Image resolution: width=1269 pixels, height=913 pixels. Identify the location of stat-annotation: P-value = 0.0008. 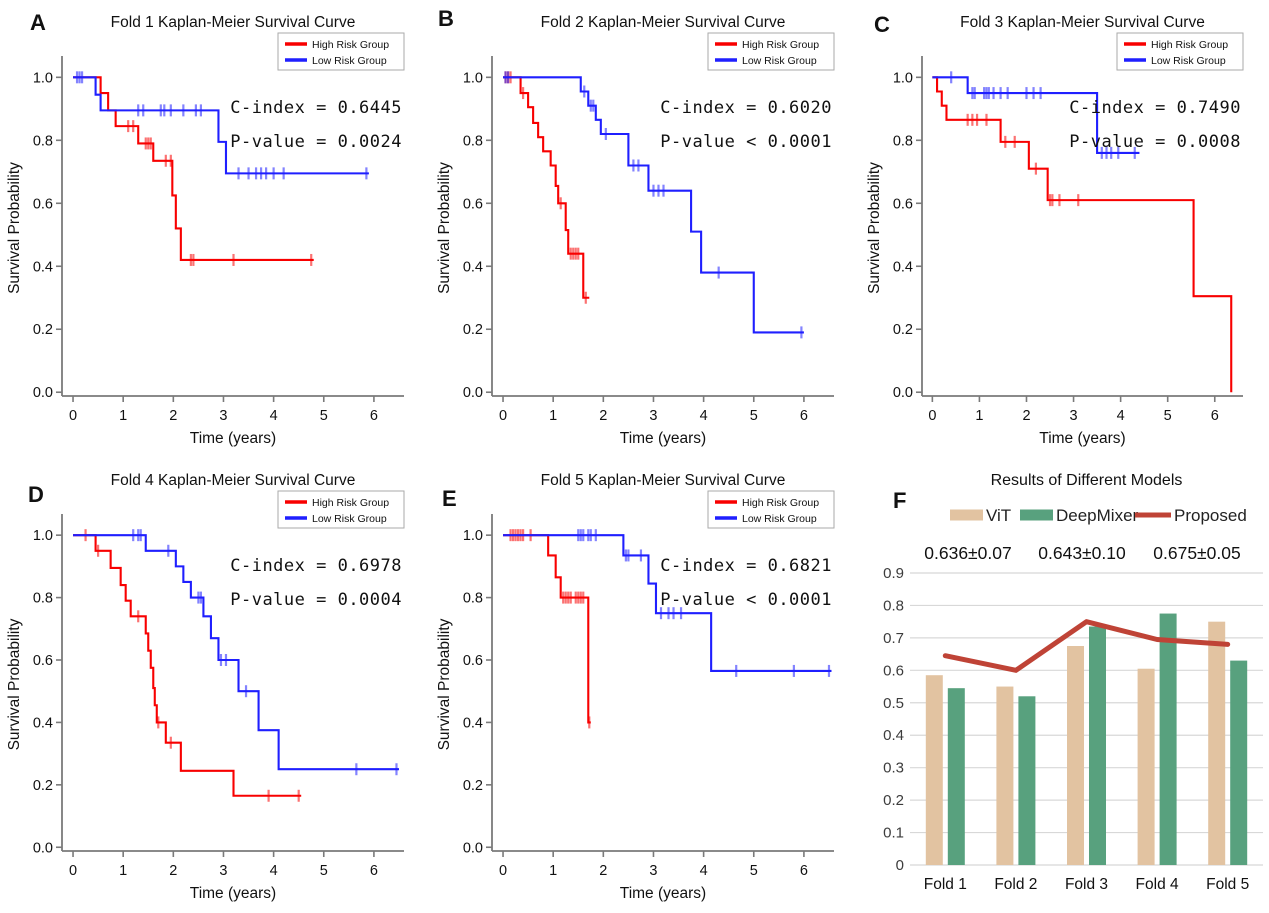
(1155, 142).